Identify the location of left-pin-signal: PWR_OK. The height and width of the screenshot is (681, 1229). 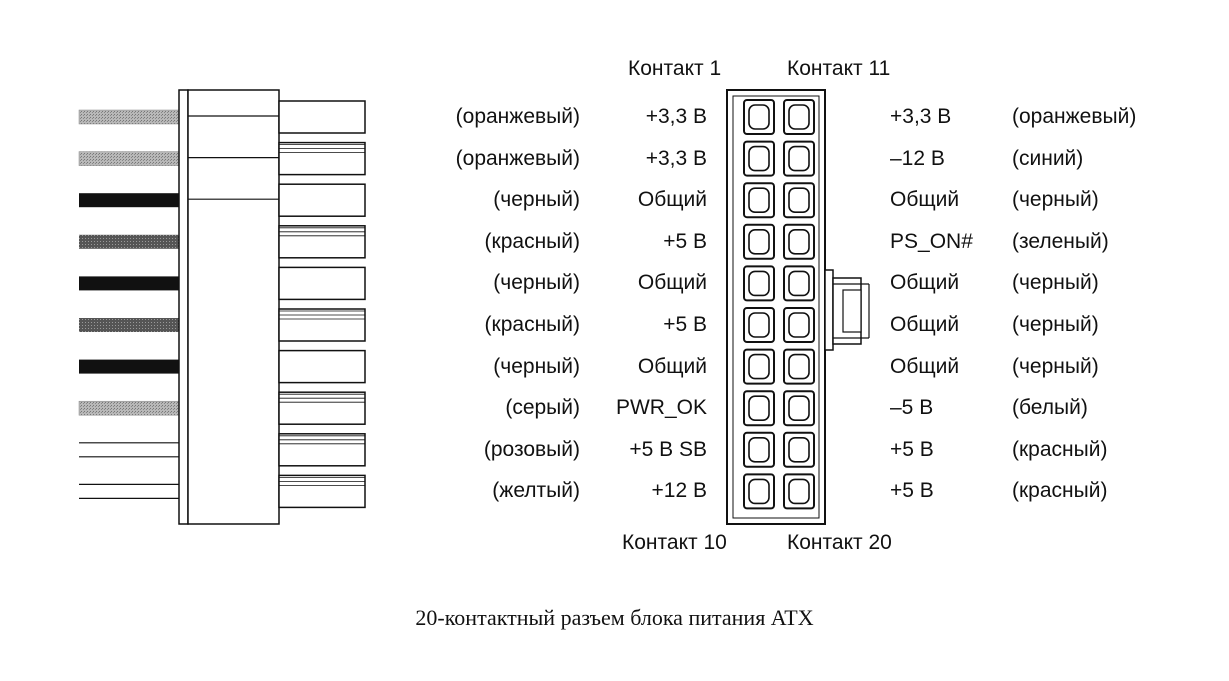
(661, 408).